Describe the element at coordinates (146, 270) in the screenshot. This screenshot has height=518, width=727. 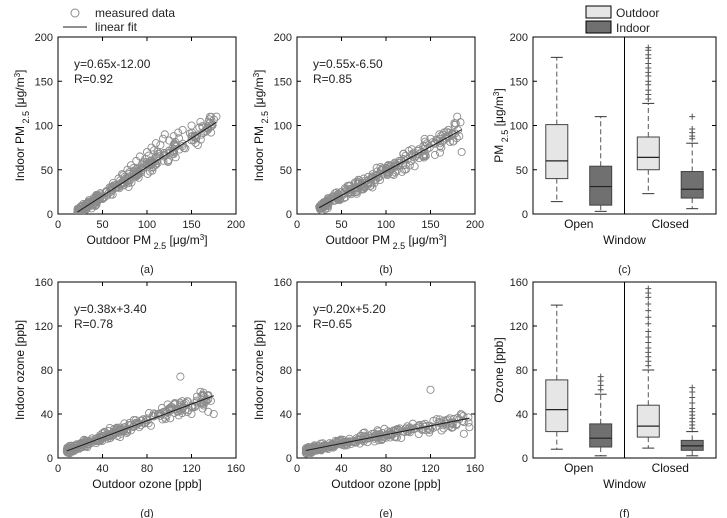
I see `panel-caption: (a)` at that location.